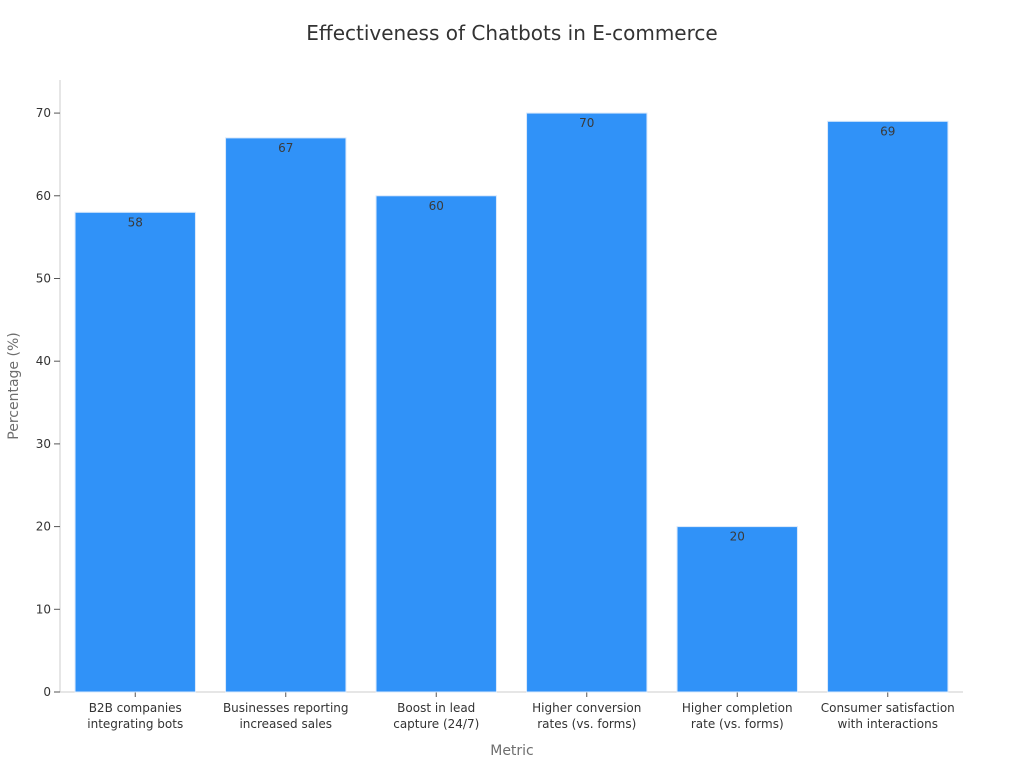  What do you see at coordinates (43, 609) in the screenshot?
I see `y-tick-label: 10` at bounding box center [43, 609].